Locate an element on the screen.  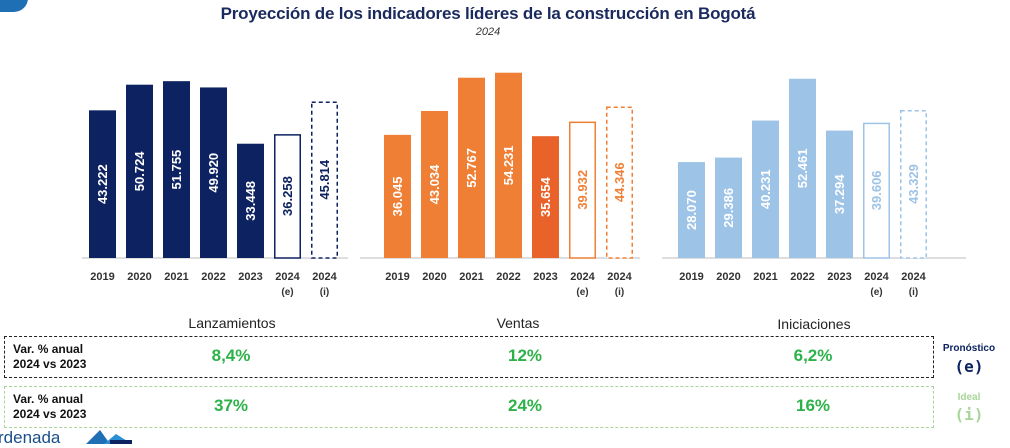
tick-label-2-3: 2022 is located at coordinates (802, 277).